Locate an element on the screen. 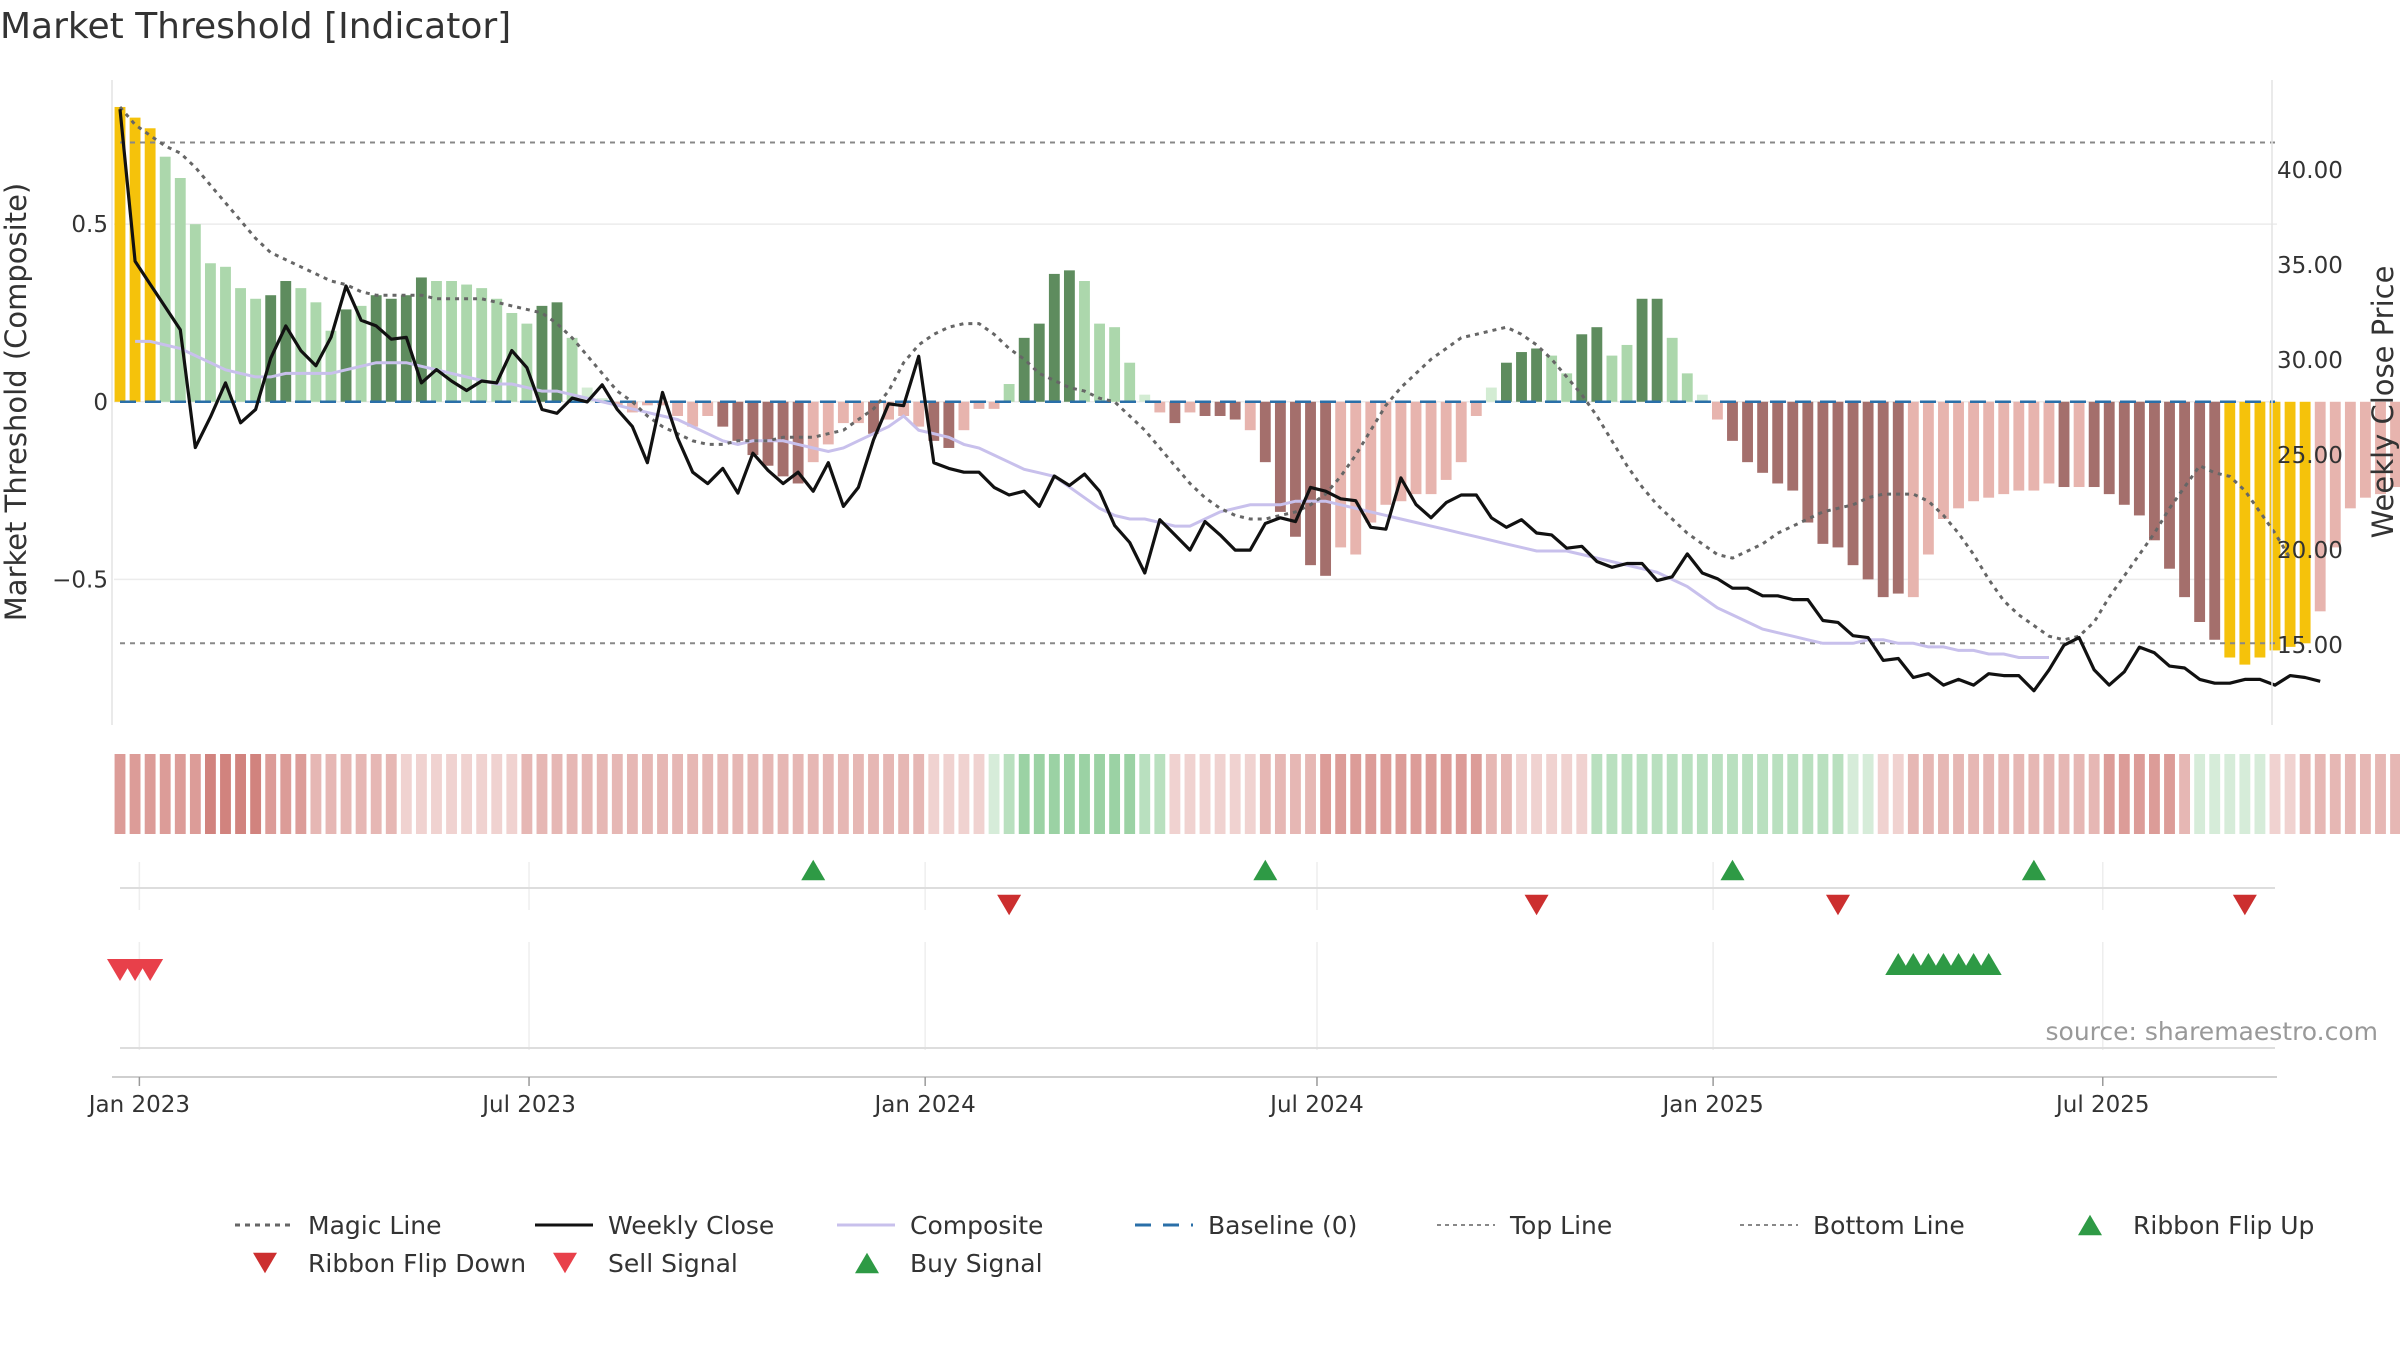 This screenshot has height=1350, width=2400. legend-item: Weekly Close is located at coordinates (654, 1225).